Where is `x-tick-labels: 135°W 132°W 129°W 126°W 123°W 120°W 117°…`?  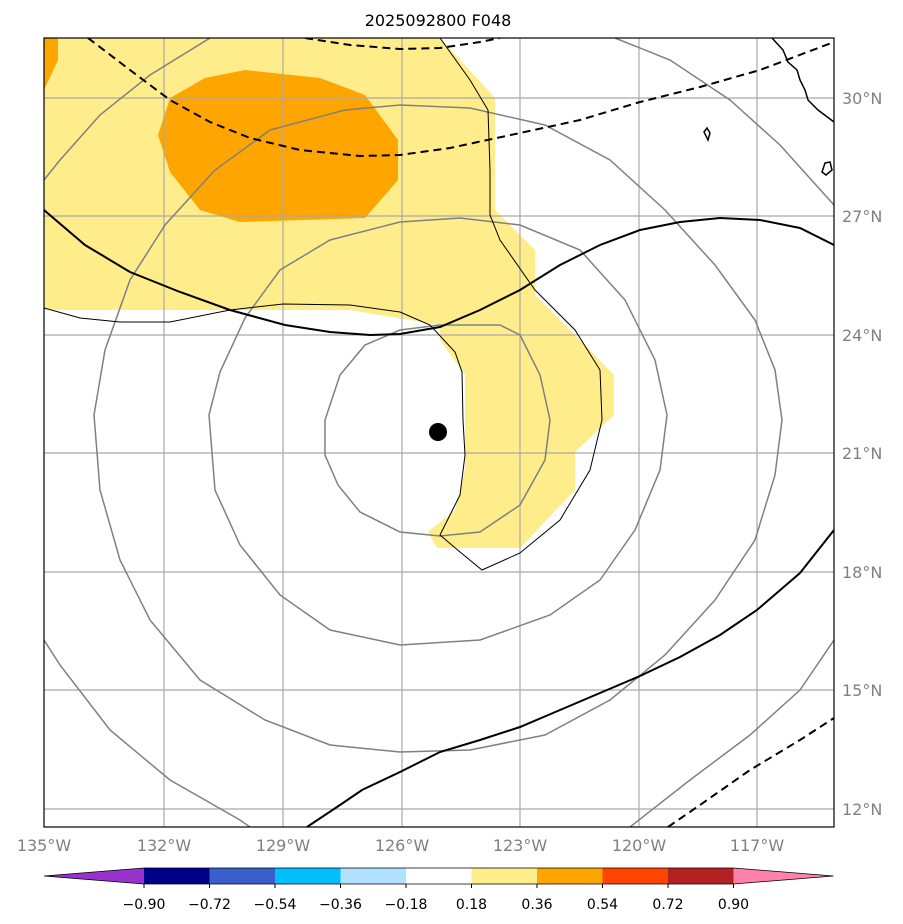
x-tick-labels: 135°W 132°W 129°W 126°W 123°W 120°W 117°… is located at coordinates (401, 845).